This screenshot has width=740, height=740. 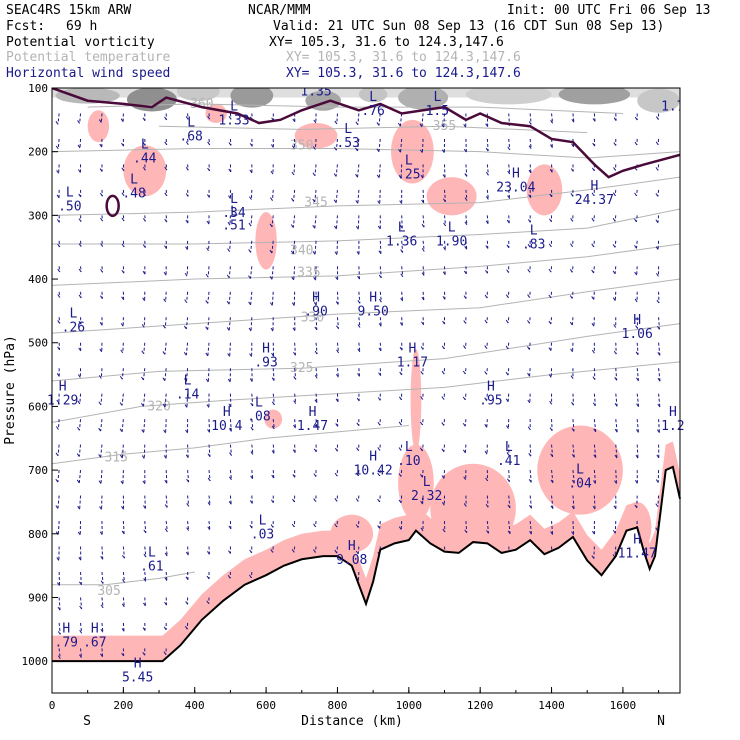 What do you see at coordinates (594, 200) in the screenshot?
I see `pv-extremum-value: 24.37` at bounding box center [594, 200].